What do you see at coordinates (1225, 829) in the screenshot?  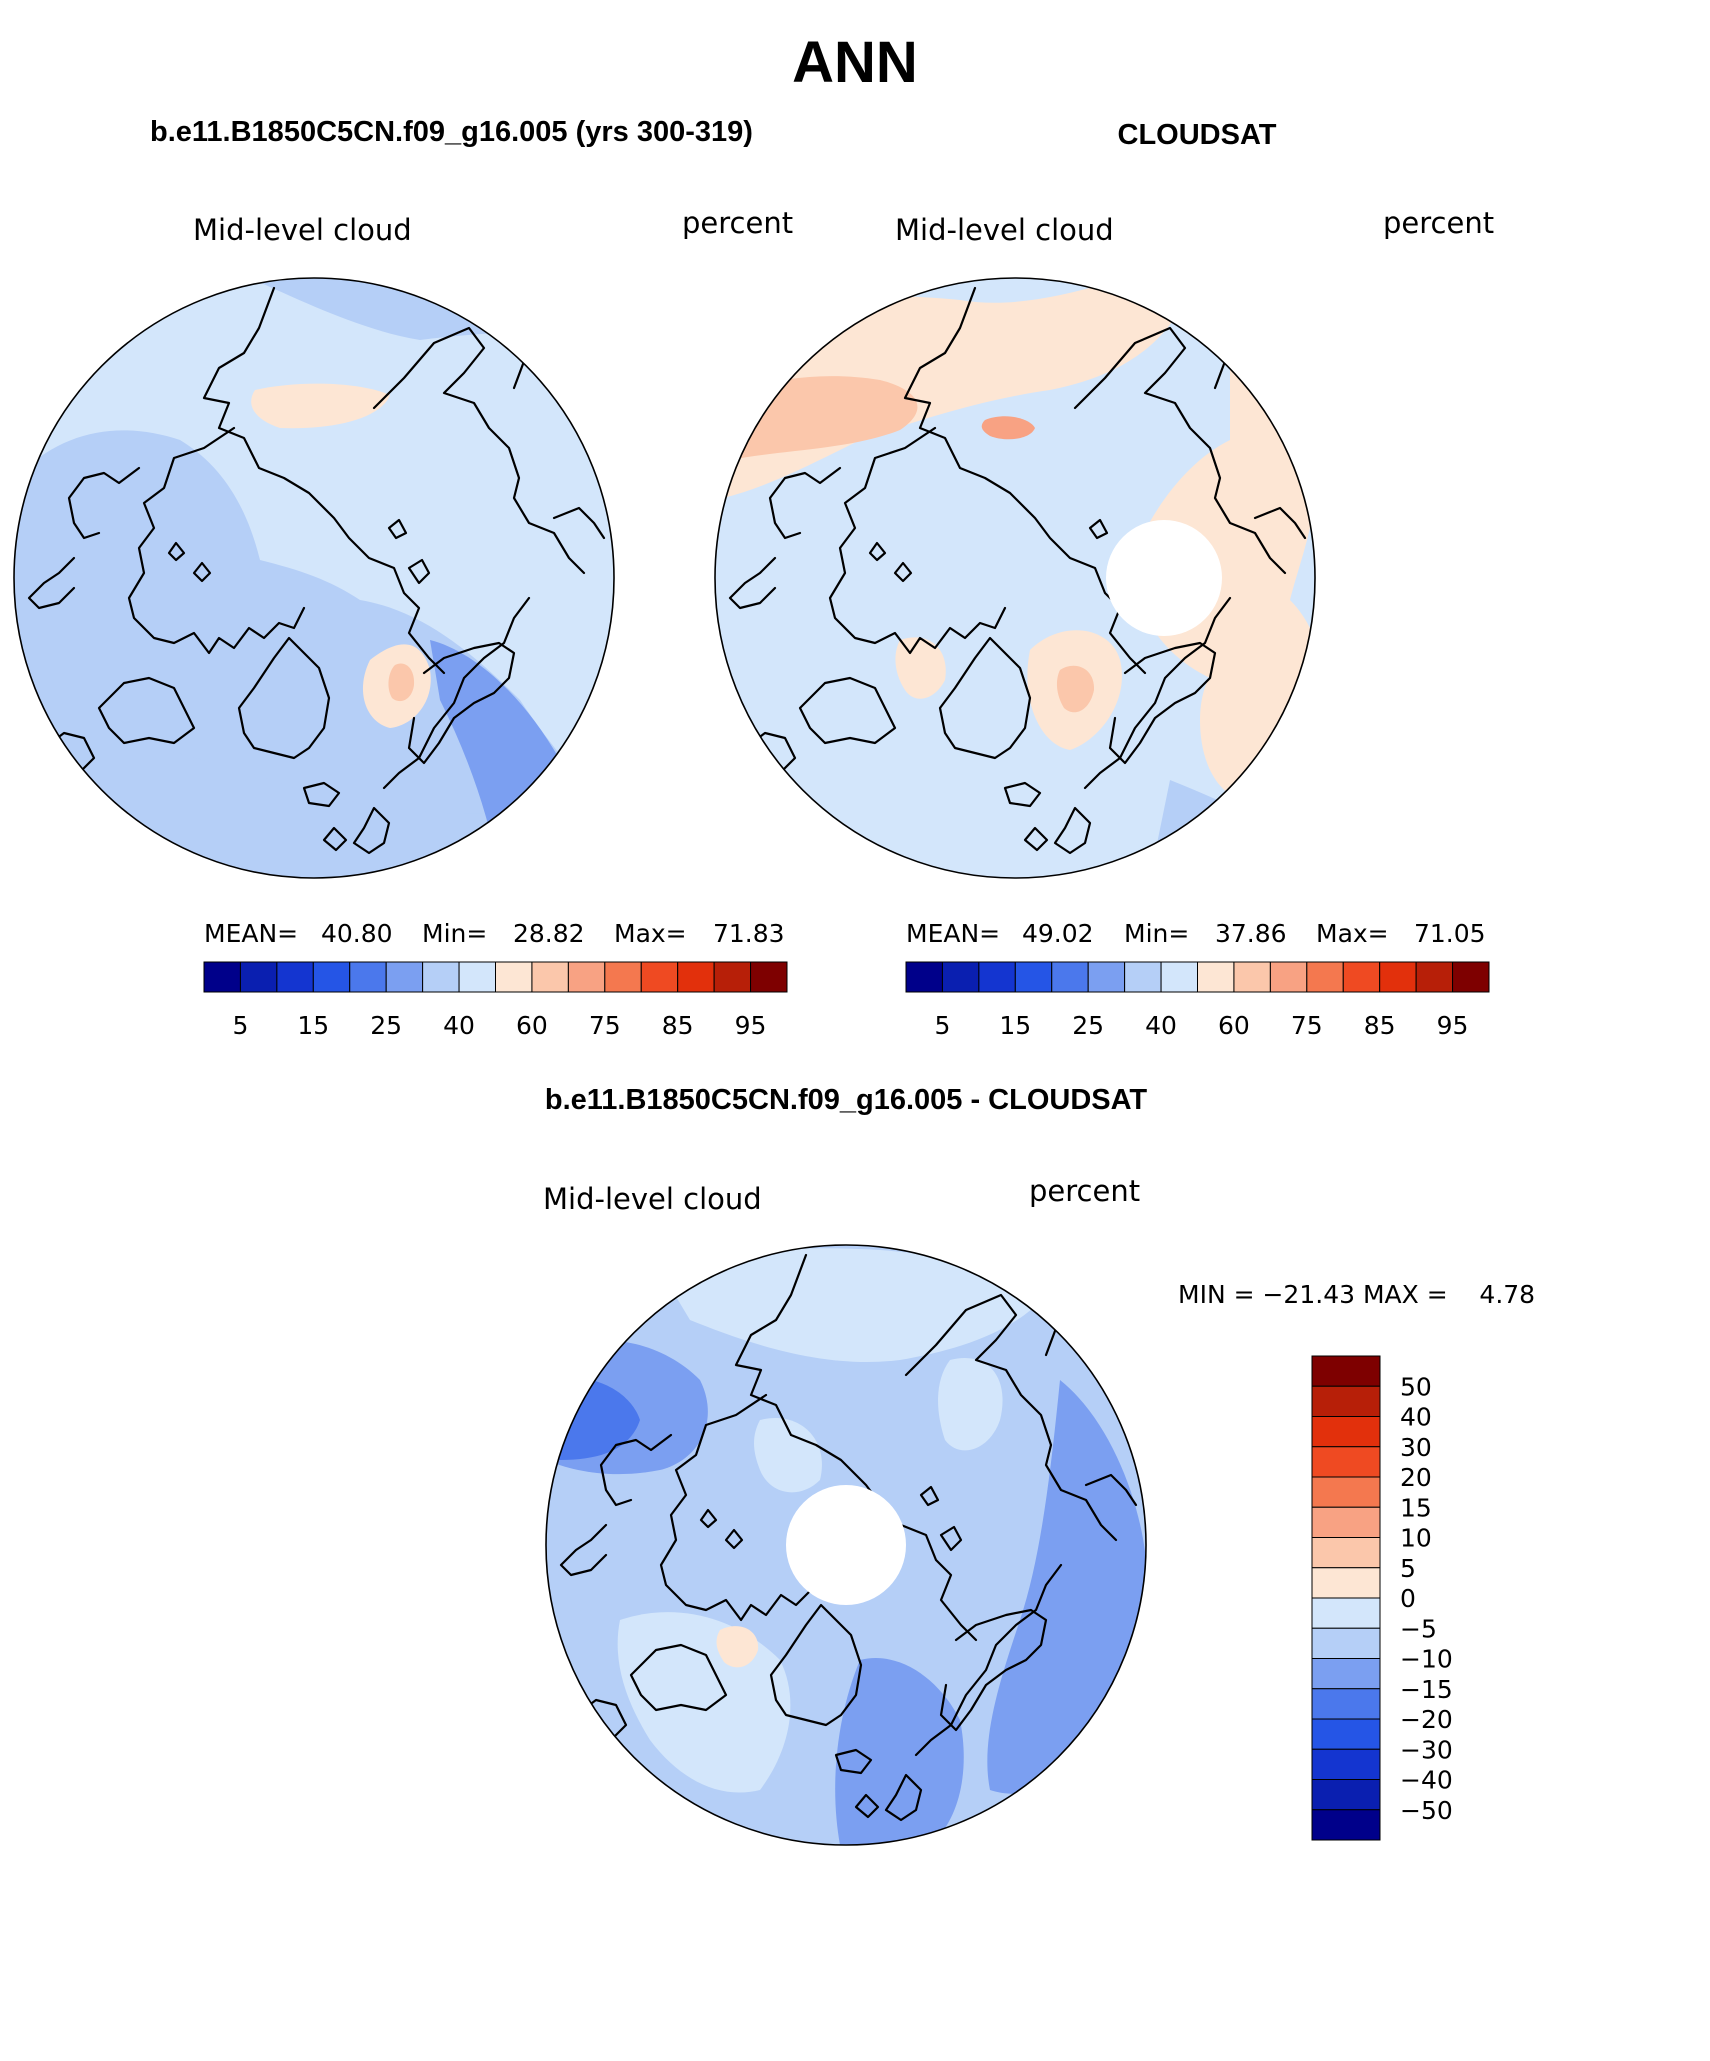 I see `obs-contour-blue-south` at bounding box center [1225, 829].